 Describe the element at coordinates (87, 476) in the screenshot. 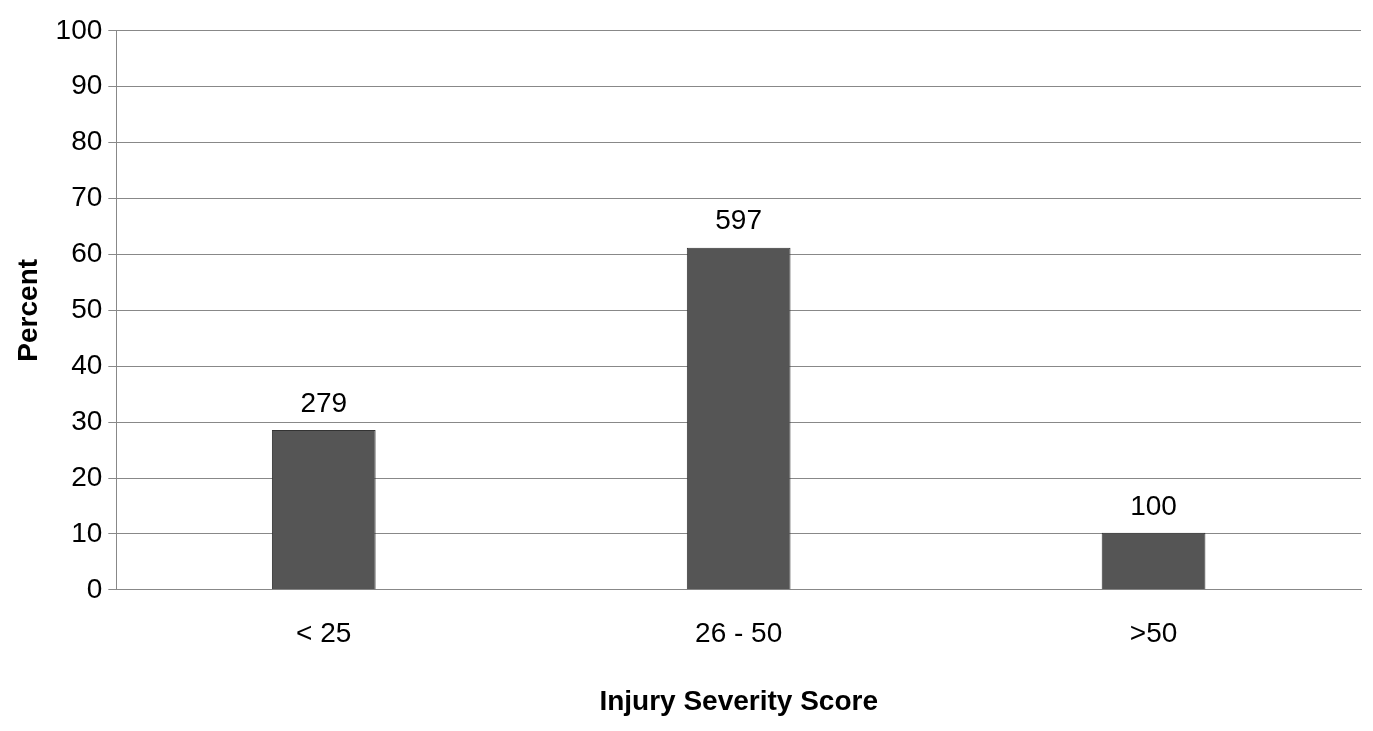

I see `y-tick-label: 20` at that location.